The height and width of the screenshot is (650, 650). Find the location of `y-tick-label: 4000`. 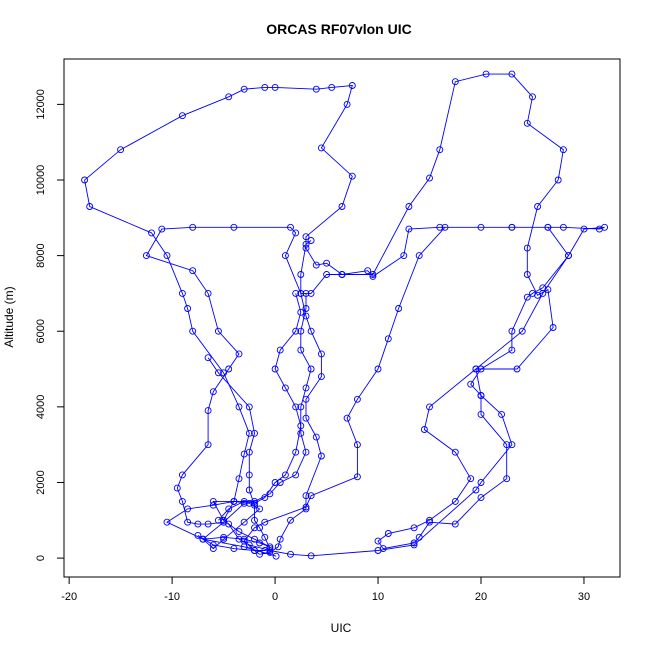

y-tick-label: 4000 is located at coordinates (41, 407).